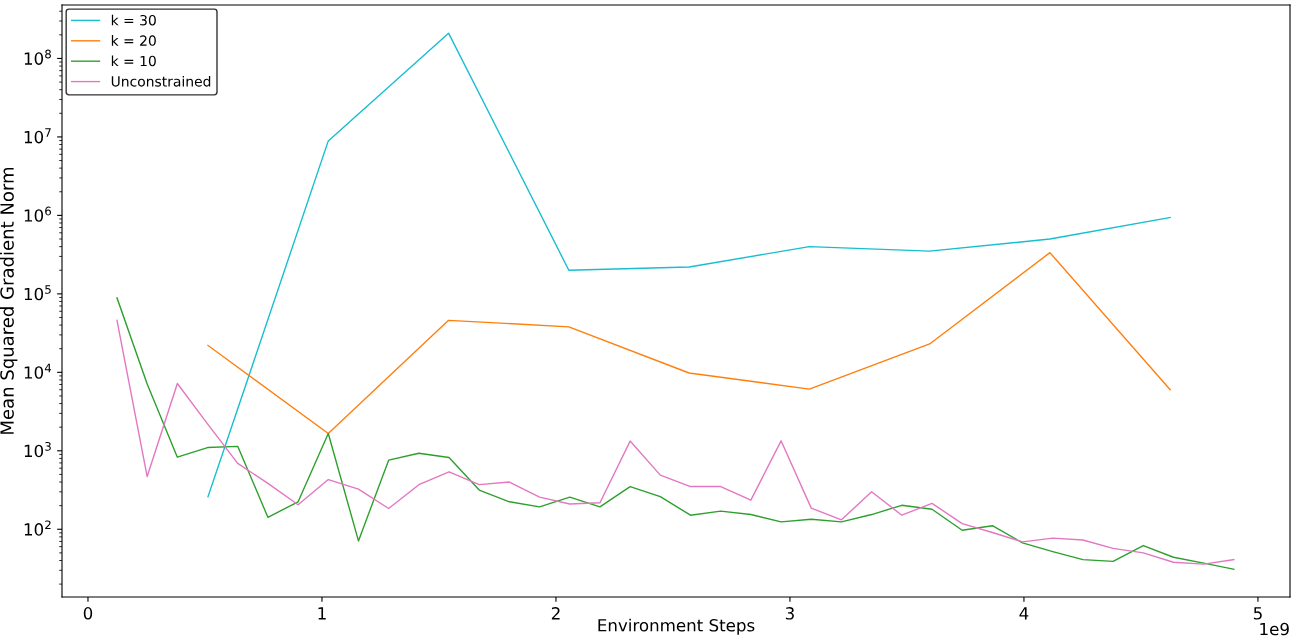 The height and width of the screenshot is (638, 1301). What do you see at coordinates (555, 613) in the screenshot?
I see `x-tick-label: 2` at bounding box center [555, 613].